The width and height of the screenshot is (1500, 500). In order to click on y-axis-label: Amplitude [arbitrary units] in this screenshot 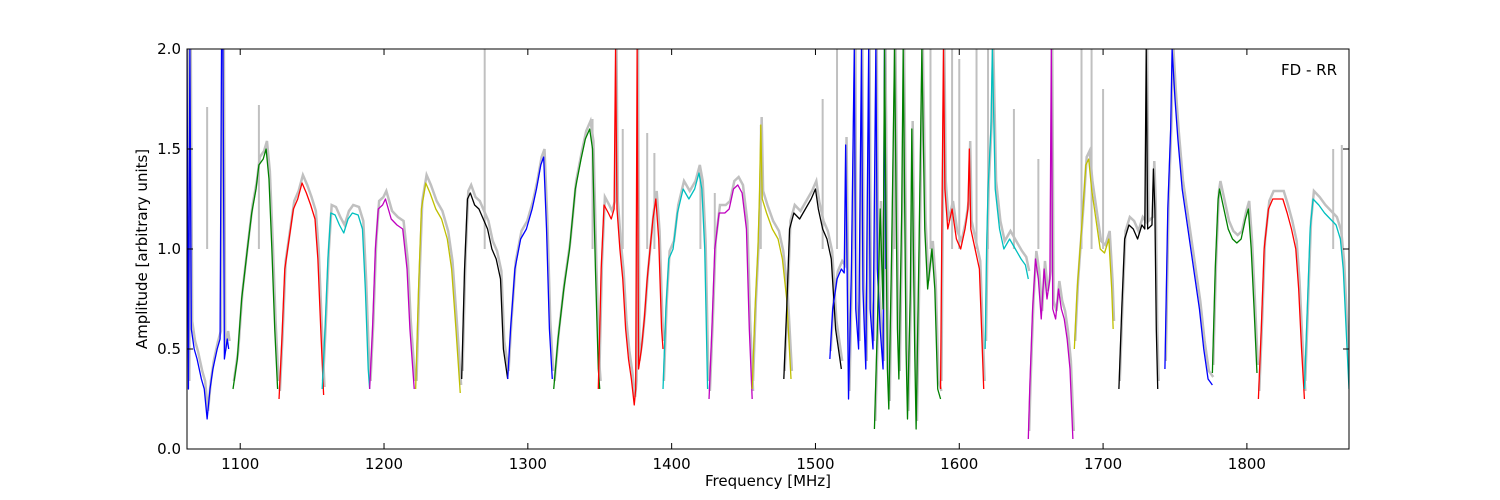, I will do `click(142, 249)`.